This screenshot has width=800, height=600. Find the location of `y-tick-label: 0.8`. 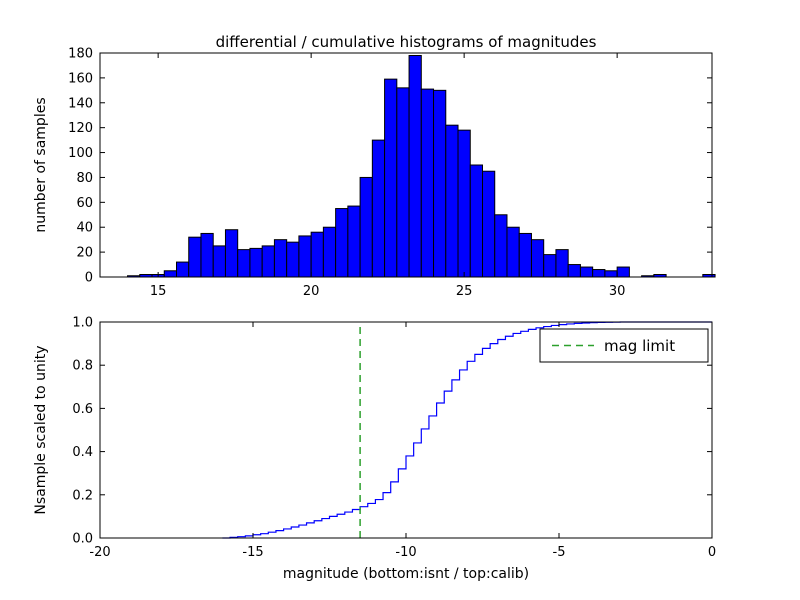

y-tick-label: 0.8 is located at coordinates (82, 366).